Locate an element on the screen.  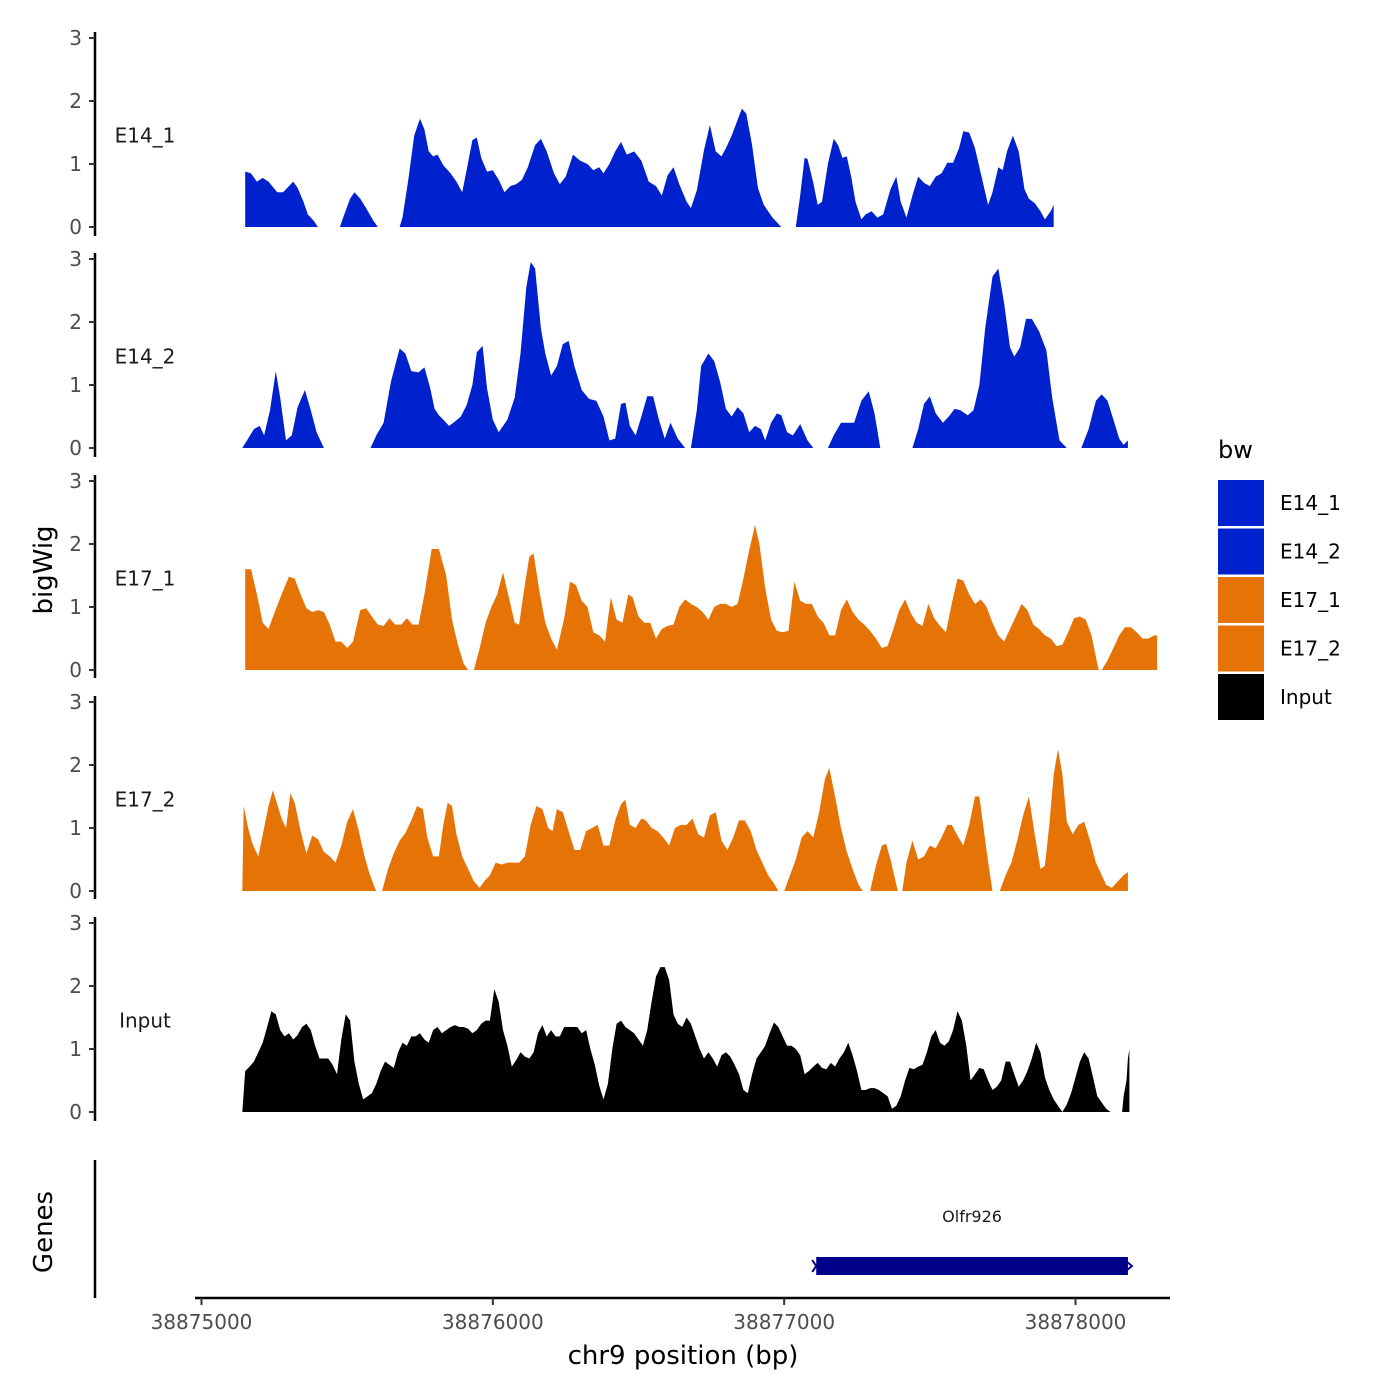
legend: bw E14_1 E14_2 E17_1 E17_2 Input is located at coordinates (1279, 578).